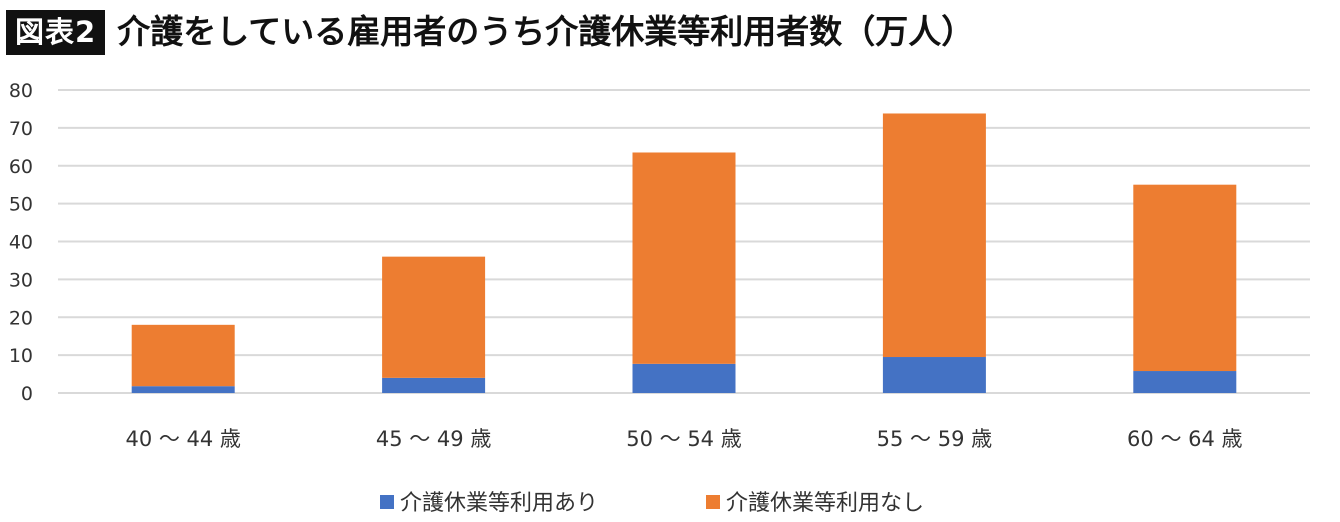 Image resolution: width=1340 pixels, height=522 pixels. I want to click on y-tick-label: 50, so click(21, 205).